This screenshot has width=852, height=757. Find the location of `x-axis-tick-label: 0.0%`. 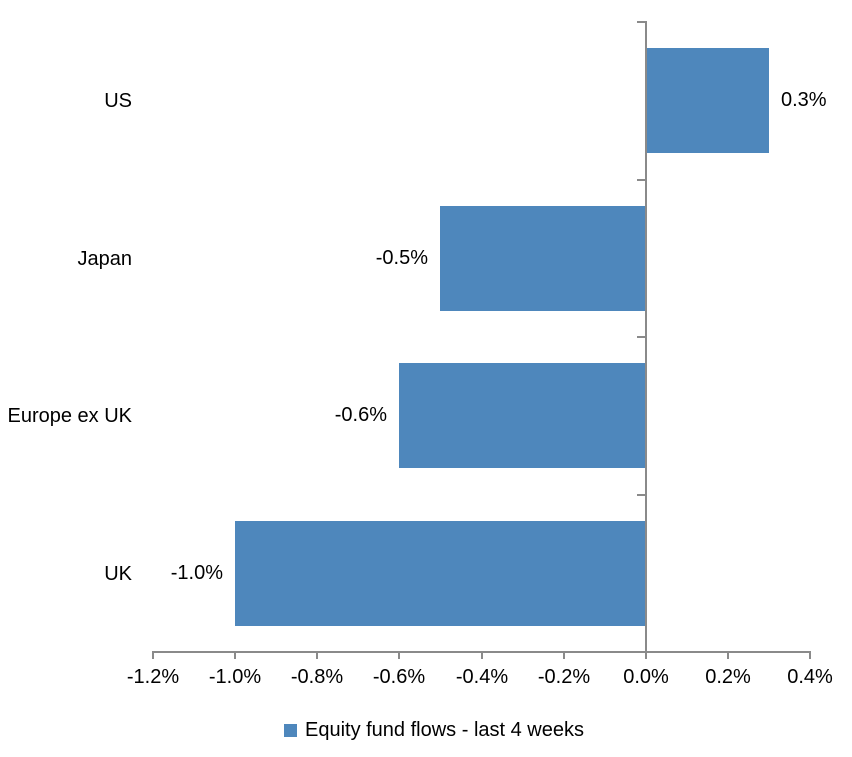

x-axis-tick-label: 0.0% is located at coordinates (646, 677).